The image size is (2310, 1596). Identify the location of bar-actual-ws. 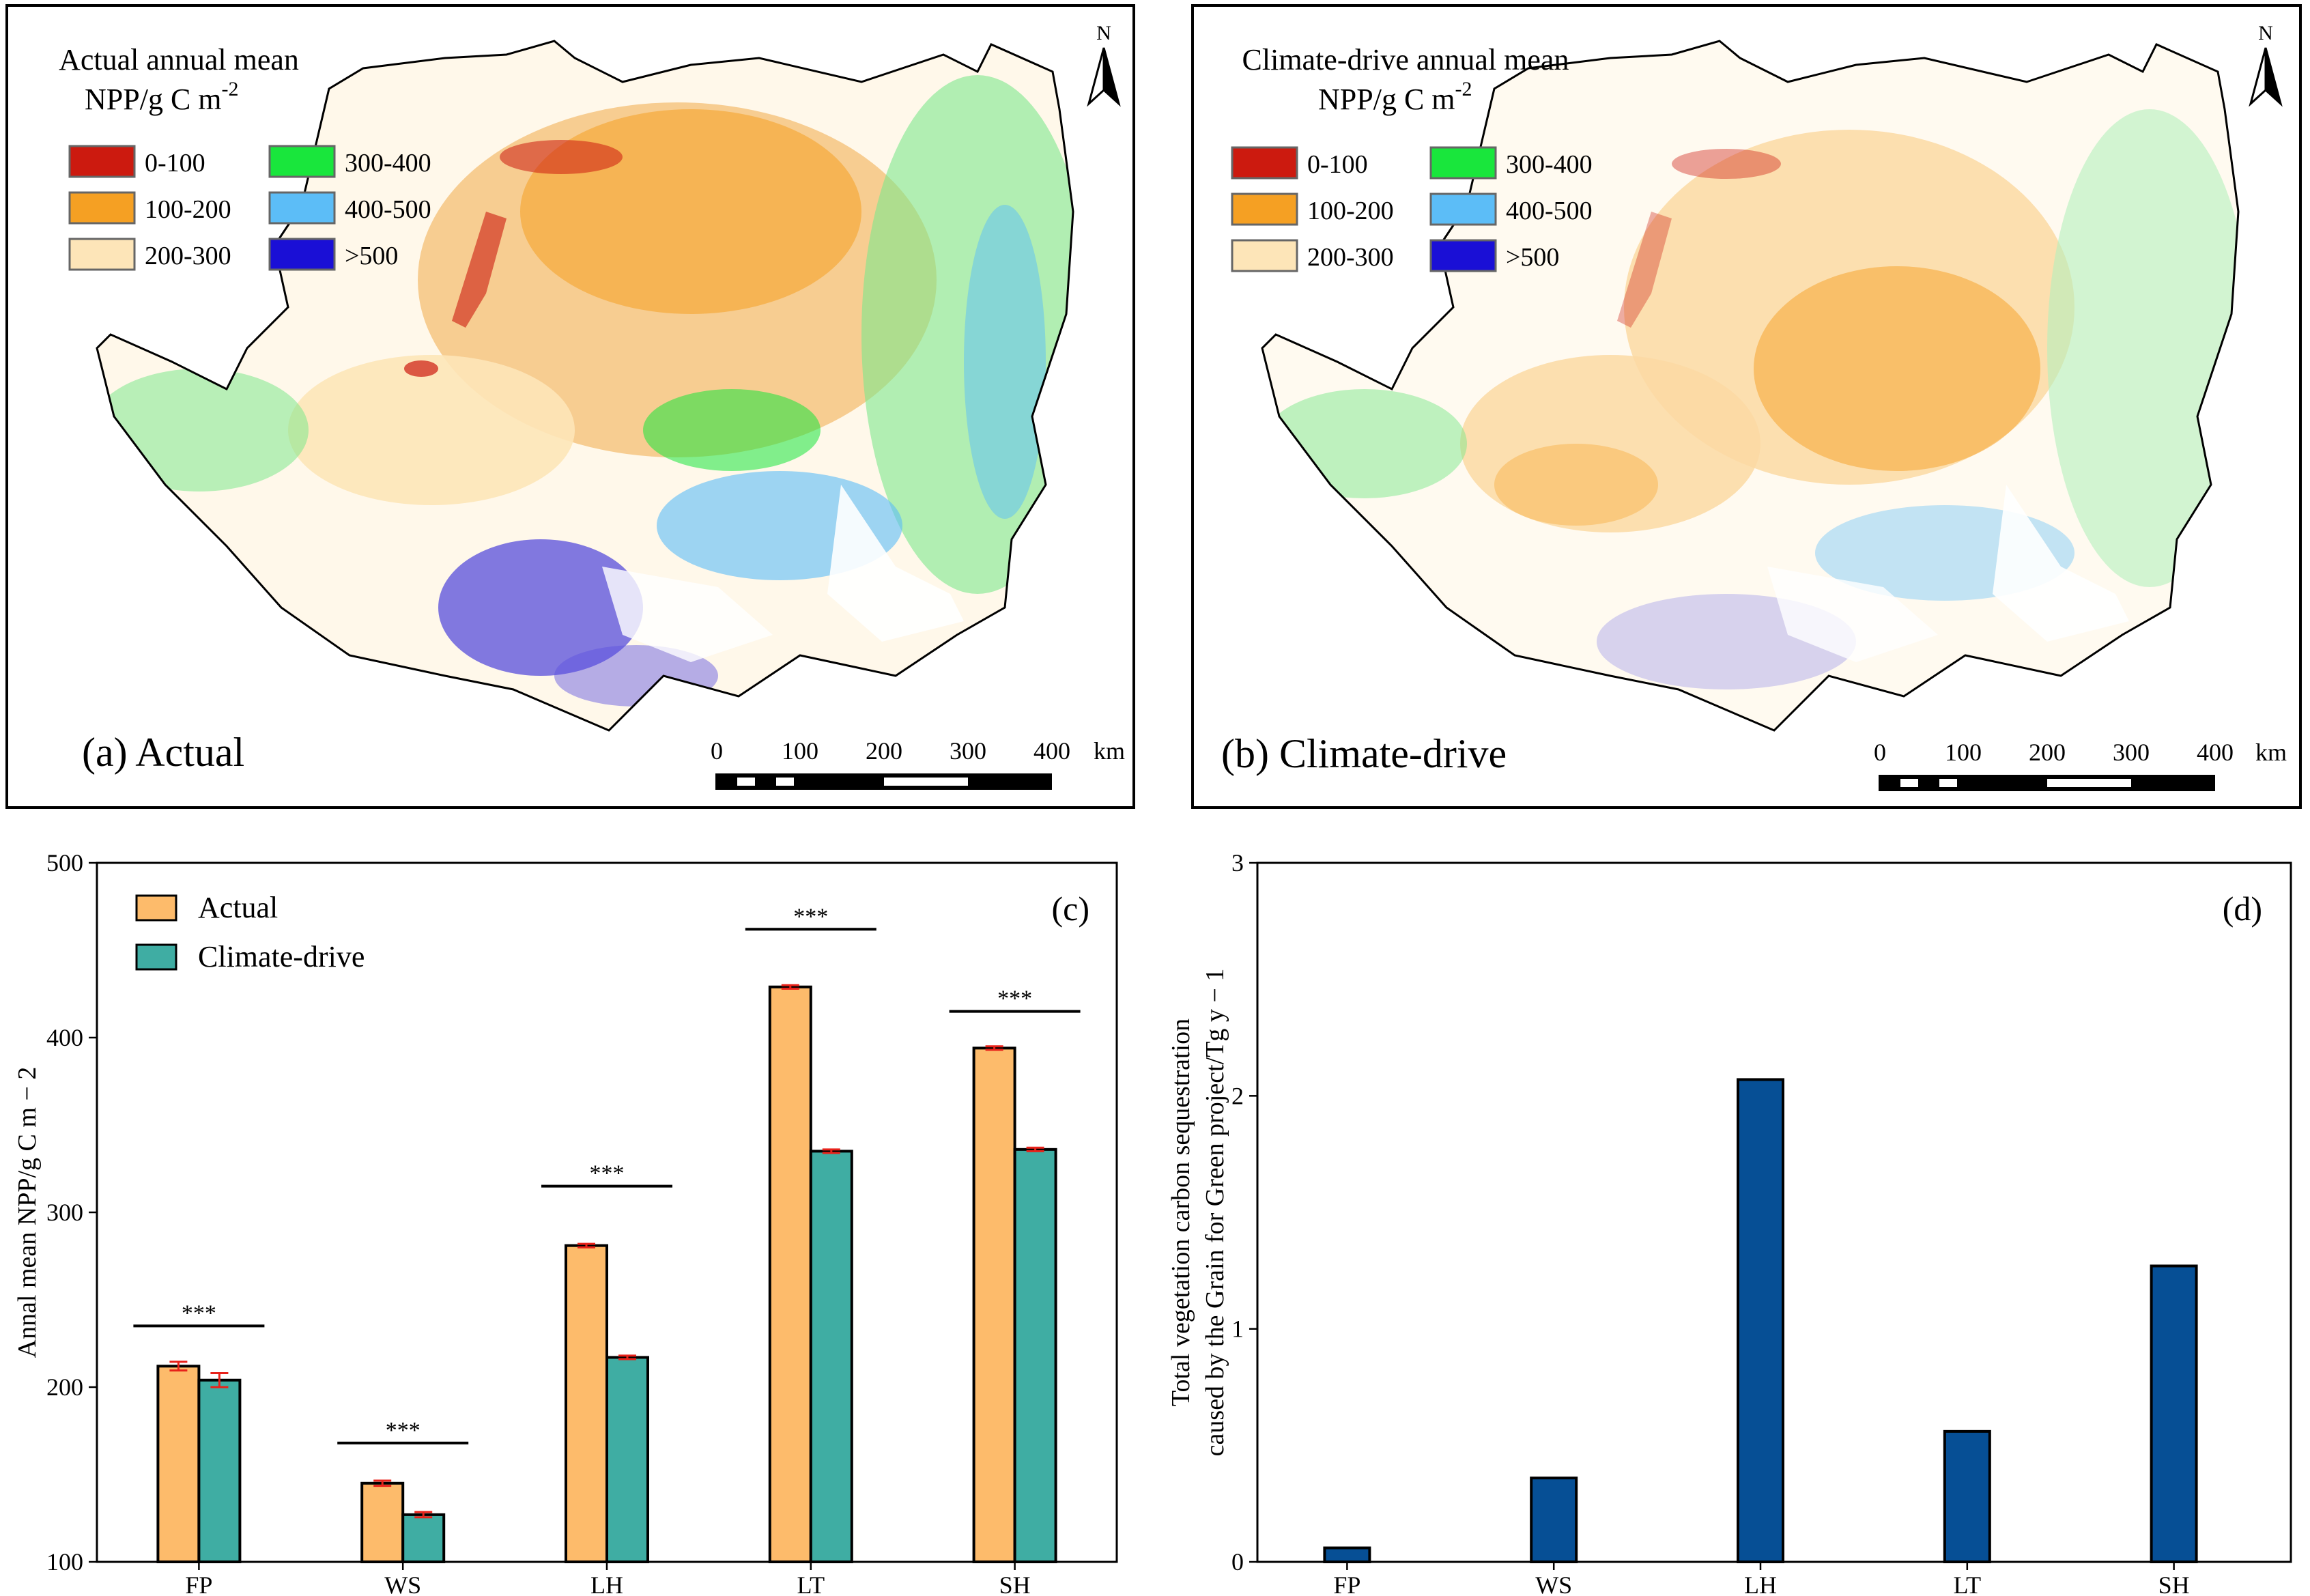
(382, 1522).